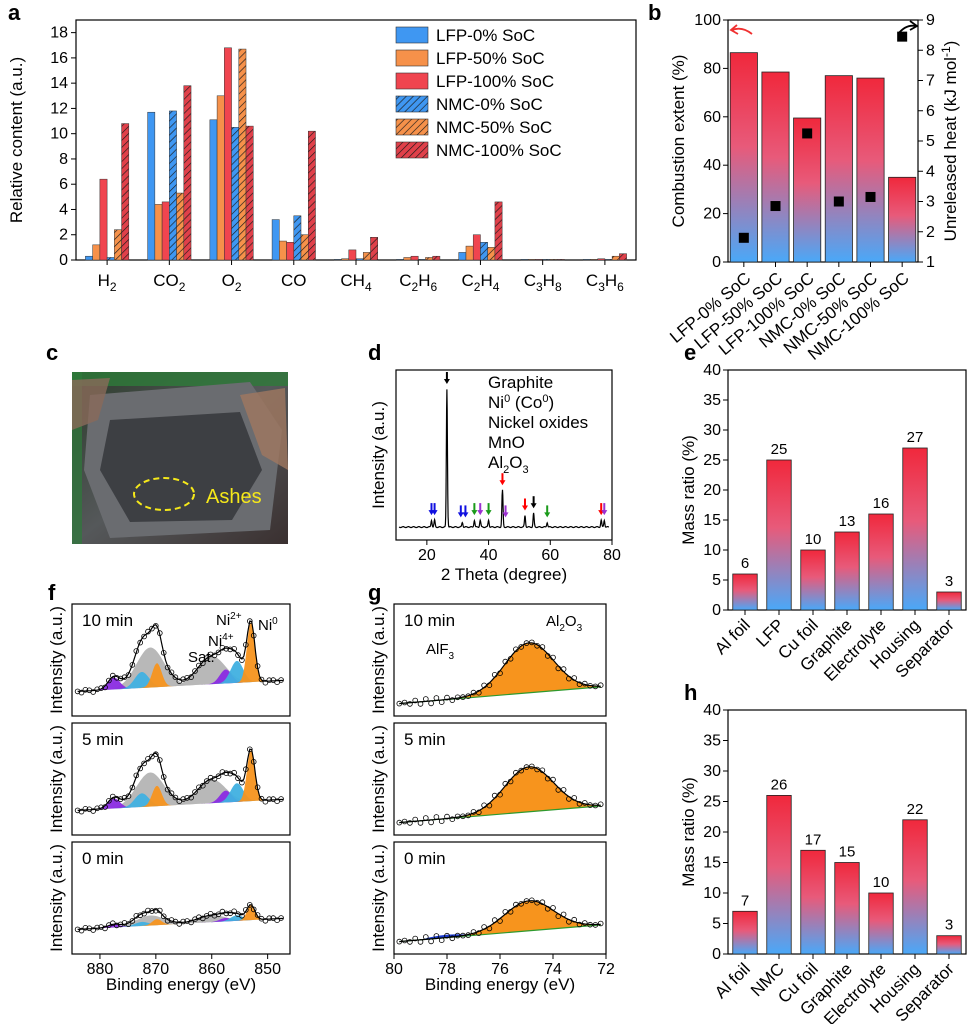 This screenshot has width=976, height=1024. What do you see at coordinates (690, 352) in the screenshot?
I see `panel-label-e: e` at bounding box center [690, 352].